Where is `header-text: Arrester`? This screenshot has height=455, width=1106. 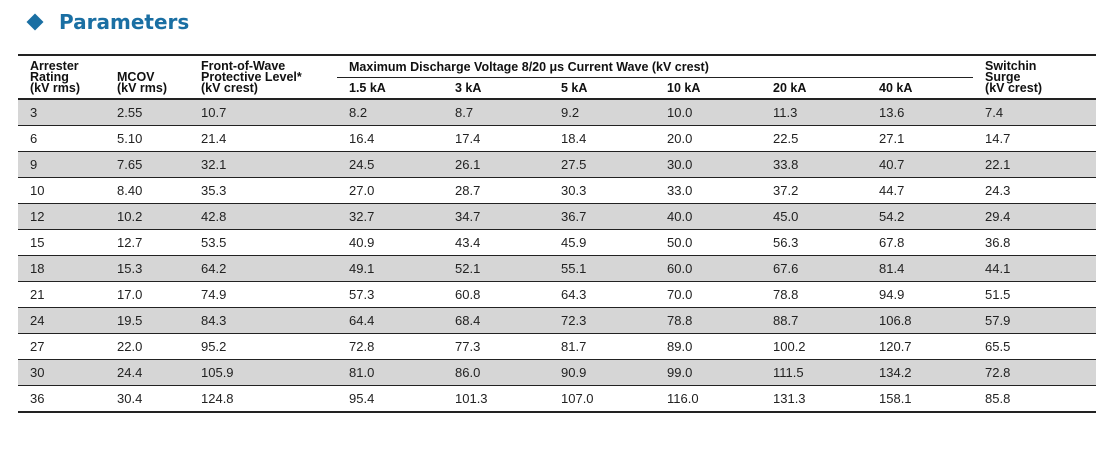 header-text: Arrester is located at coordinates (54, 66).